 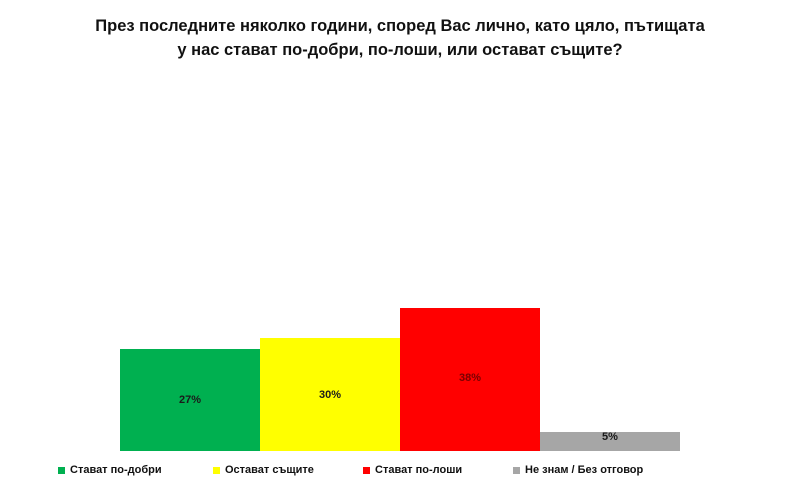 I want to click on bar-better: 27%, so click(x=190, y=400).